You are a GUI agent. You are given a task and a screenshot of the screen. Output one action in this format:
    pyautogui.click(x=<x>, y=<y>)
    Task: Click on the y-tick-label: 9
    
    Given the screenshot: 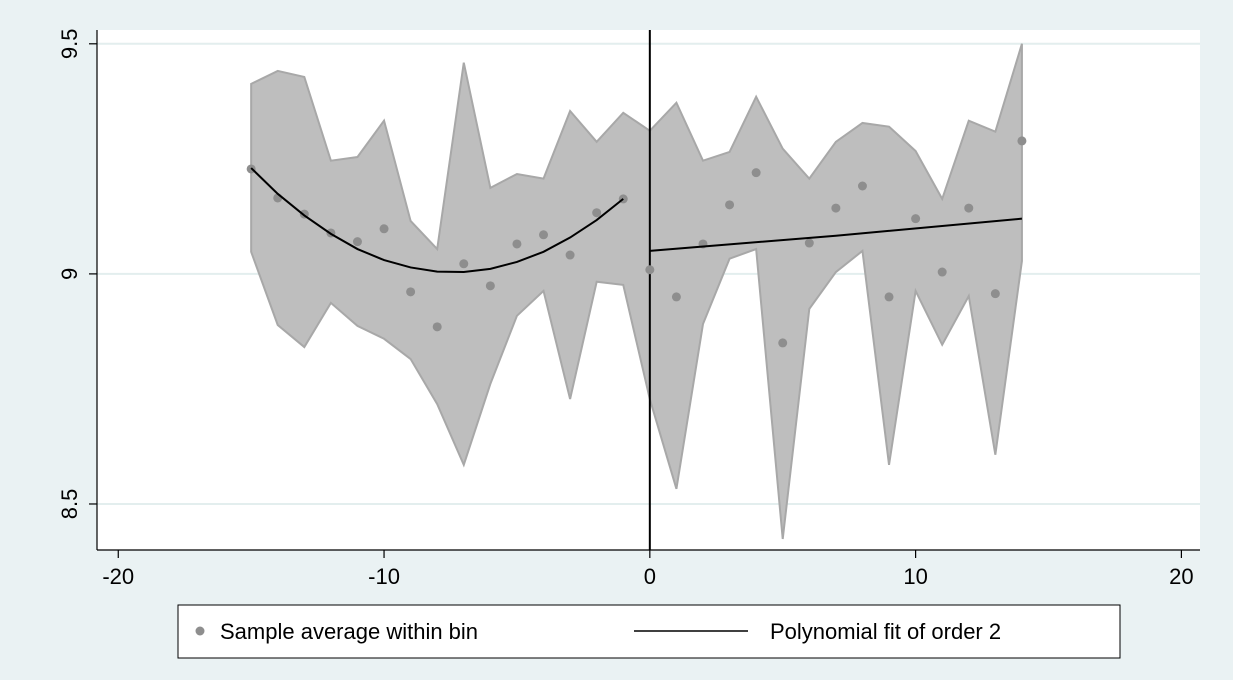 What is the action you would take?
    pyautogui.click(x=69, y=274)
    